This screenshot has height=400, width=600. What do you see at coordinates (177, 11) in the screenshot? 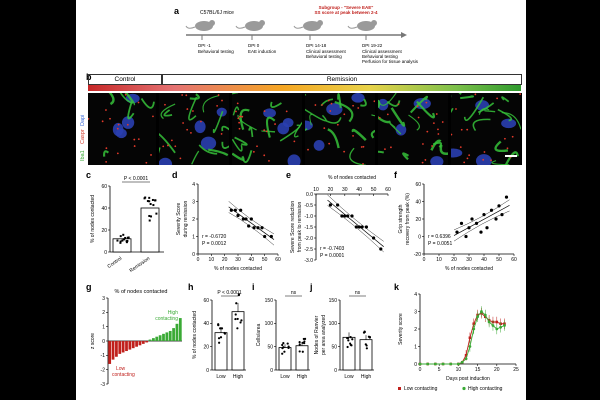
I see `panel-label-a: a` at bounding box center [177, 11].